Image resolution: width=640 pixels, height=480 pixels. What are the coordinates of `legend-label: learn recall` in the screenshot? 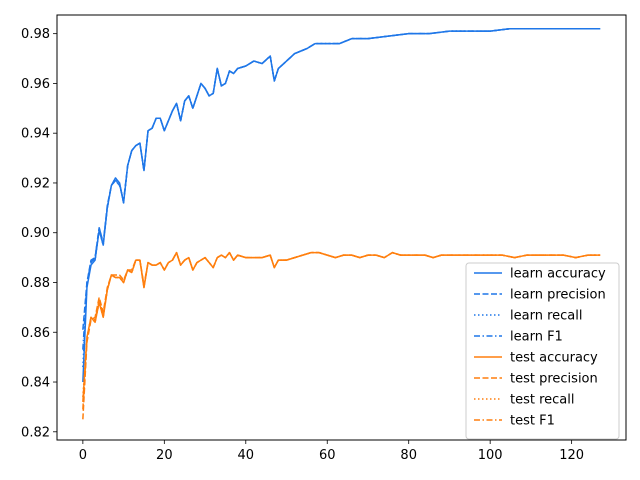 It's located at (546, 316).